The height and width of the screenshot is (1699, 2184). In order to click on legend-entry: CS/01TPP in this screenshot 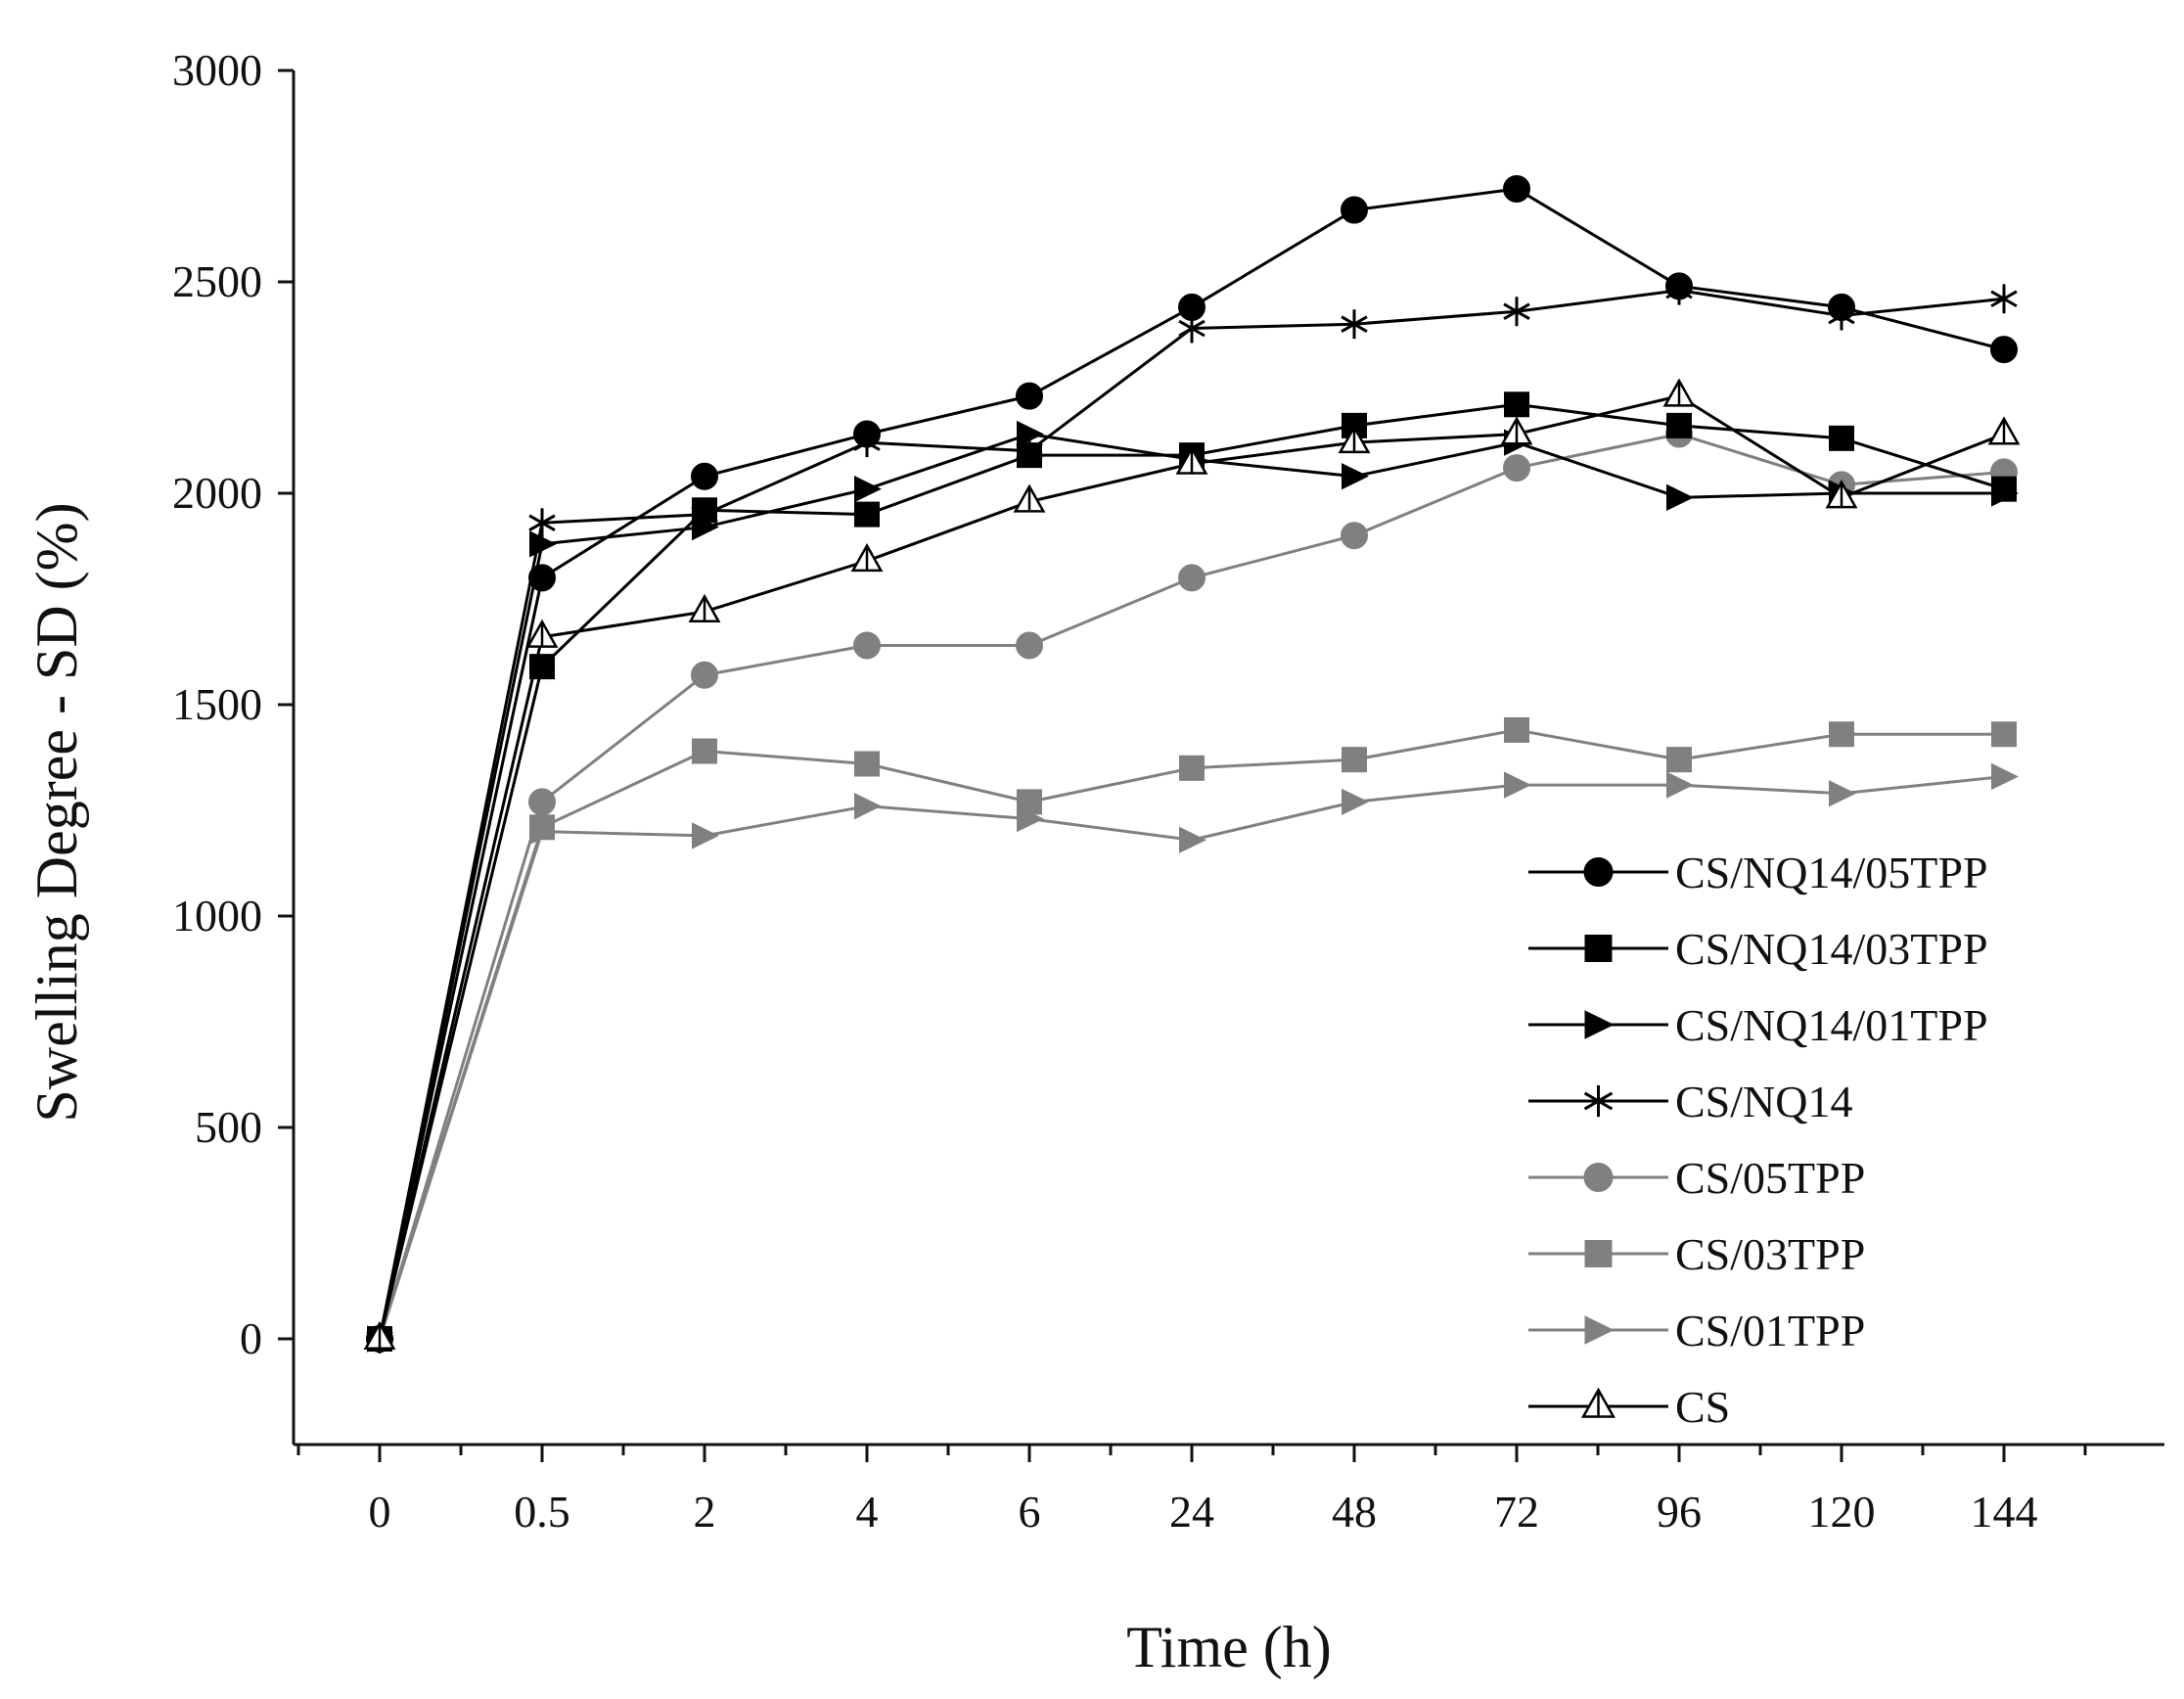, I will do `click(1696, 1330)`.